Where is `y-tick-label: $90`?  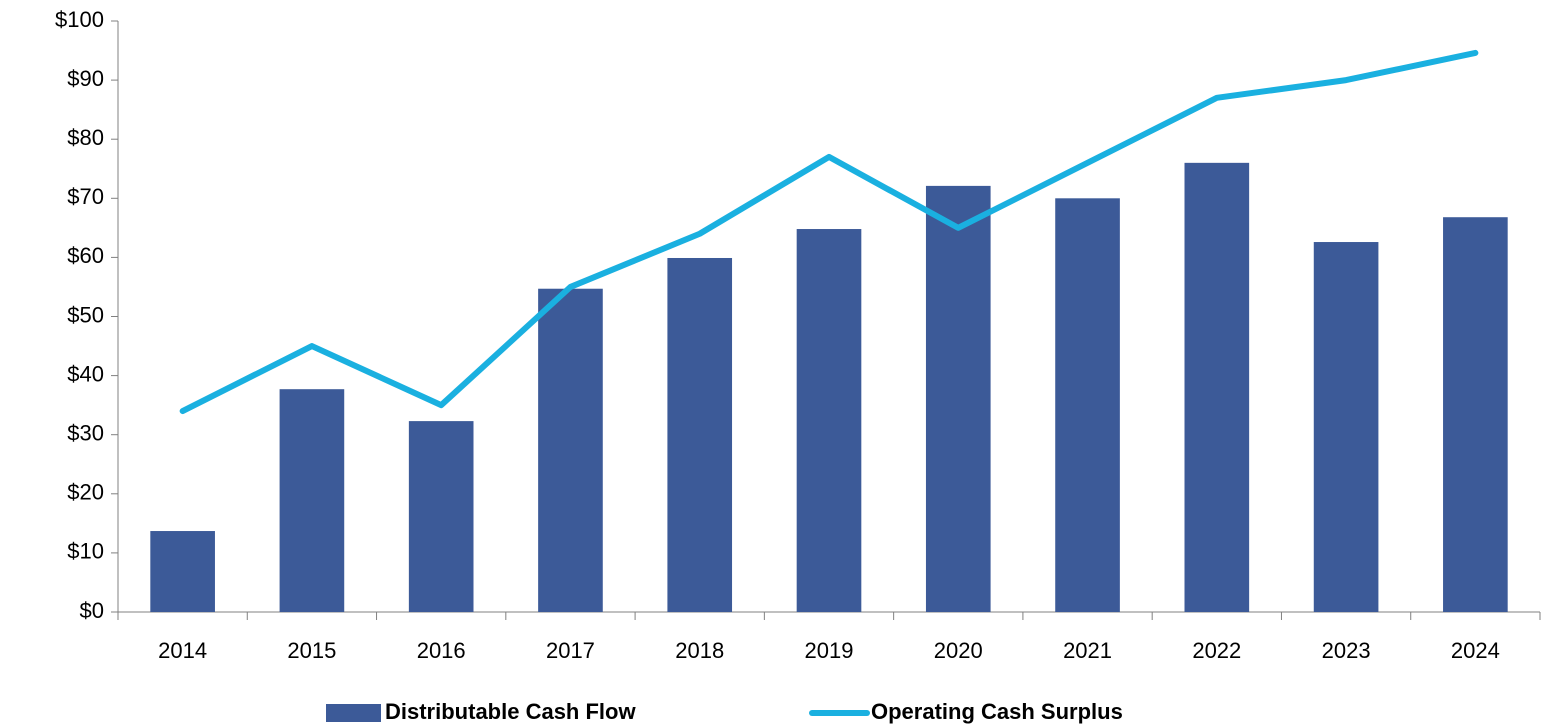
y-tick-label: $90 is located at coordinates (85, 78).